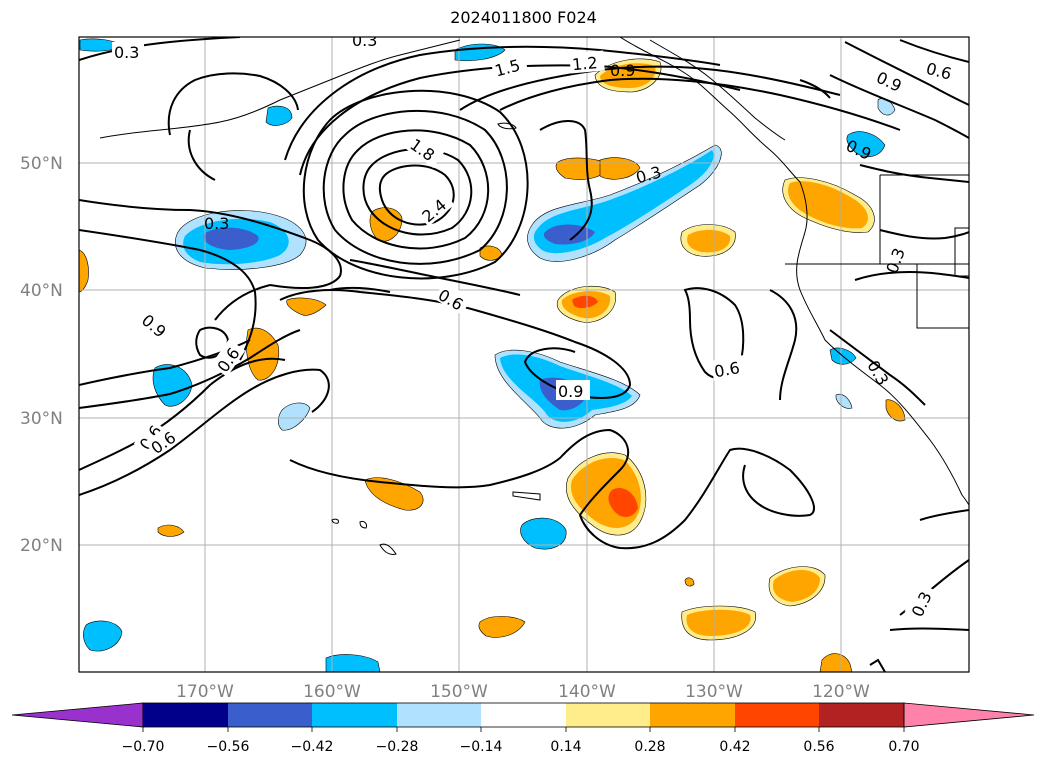 The width and height of the screenshot is (1047, 765). Describe the element at coordinates (332, 692) in the screenshot. I see `lon-label: 160°W` at that location.